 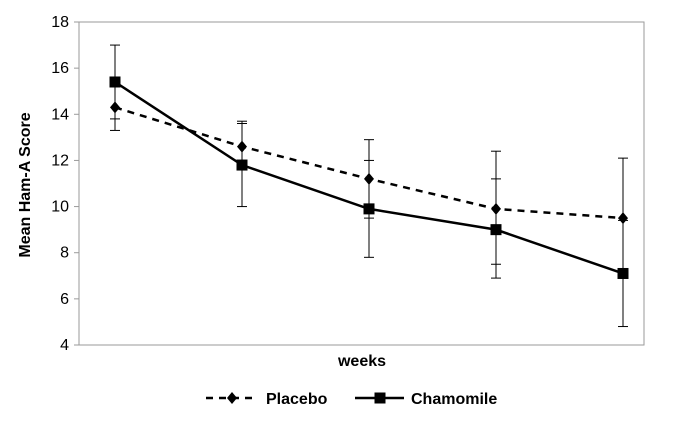 What do you see at coordinates (60, 160) in the screenshot?
I see `y-tick-label: 12` at bounding box center [60, 160].